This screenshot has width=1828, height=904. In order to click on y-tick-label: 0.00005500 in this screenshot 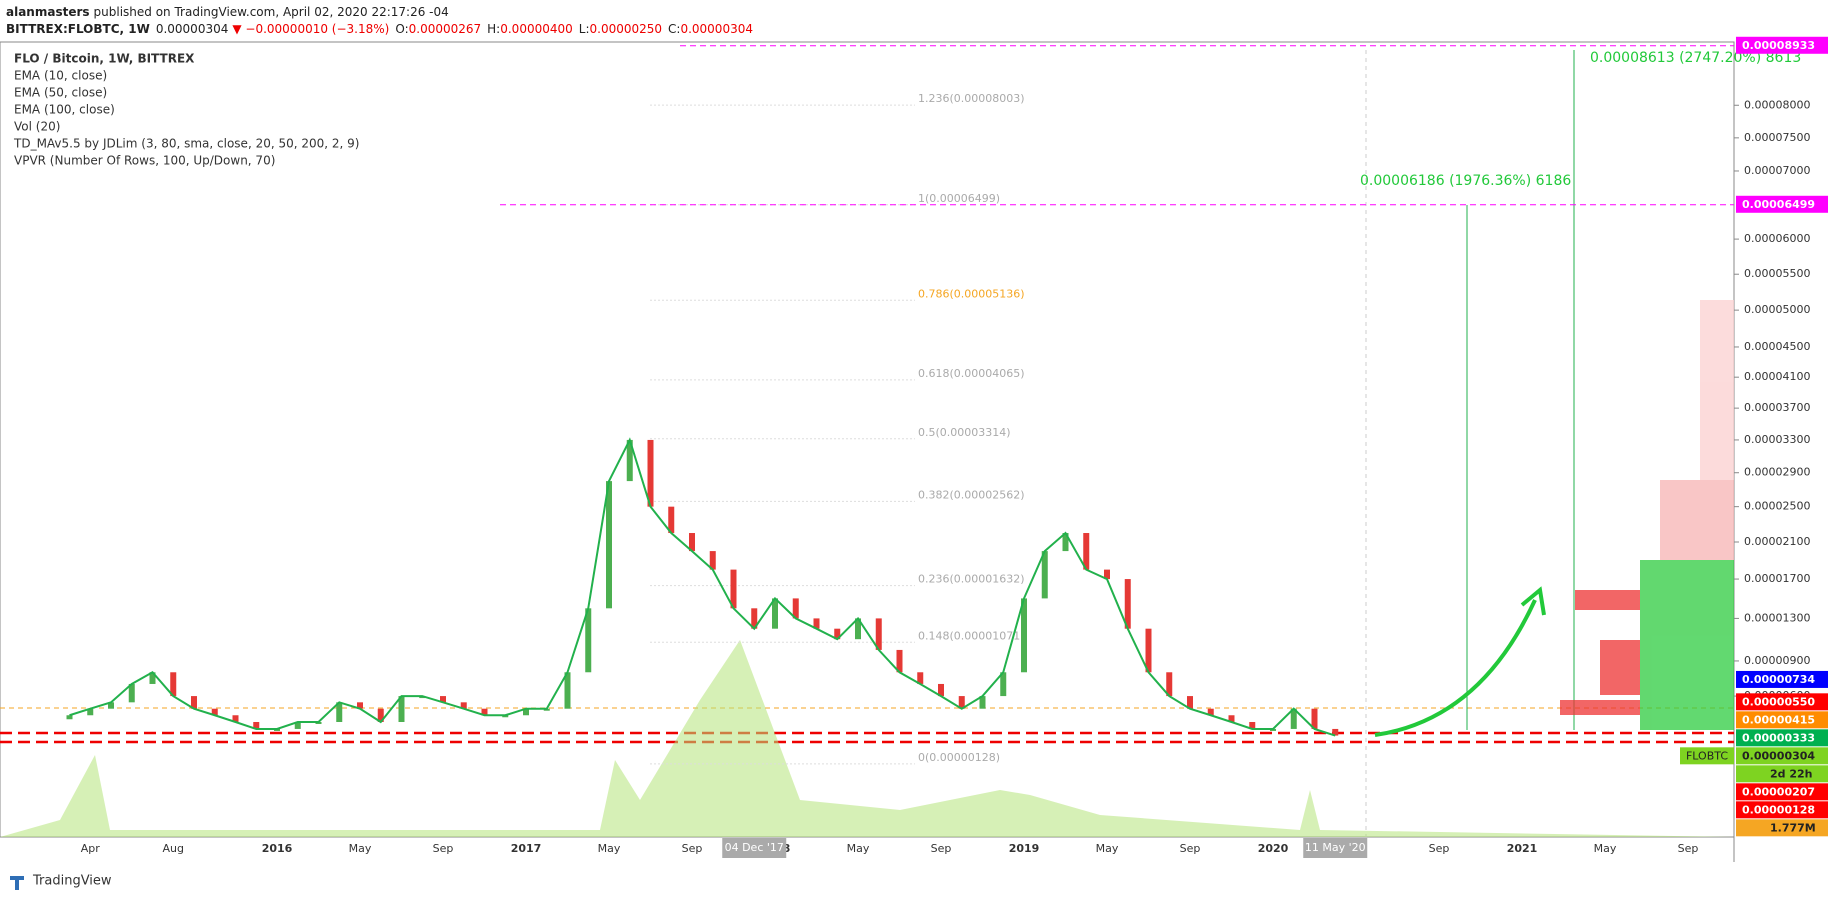, I will do `click(1777, 273)`.